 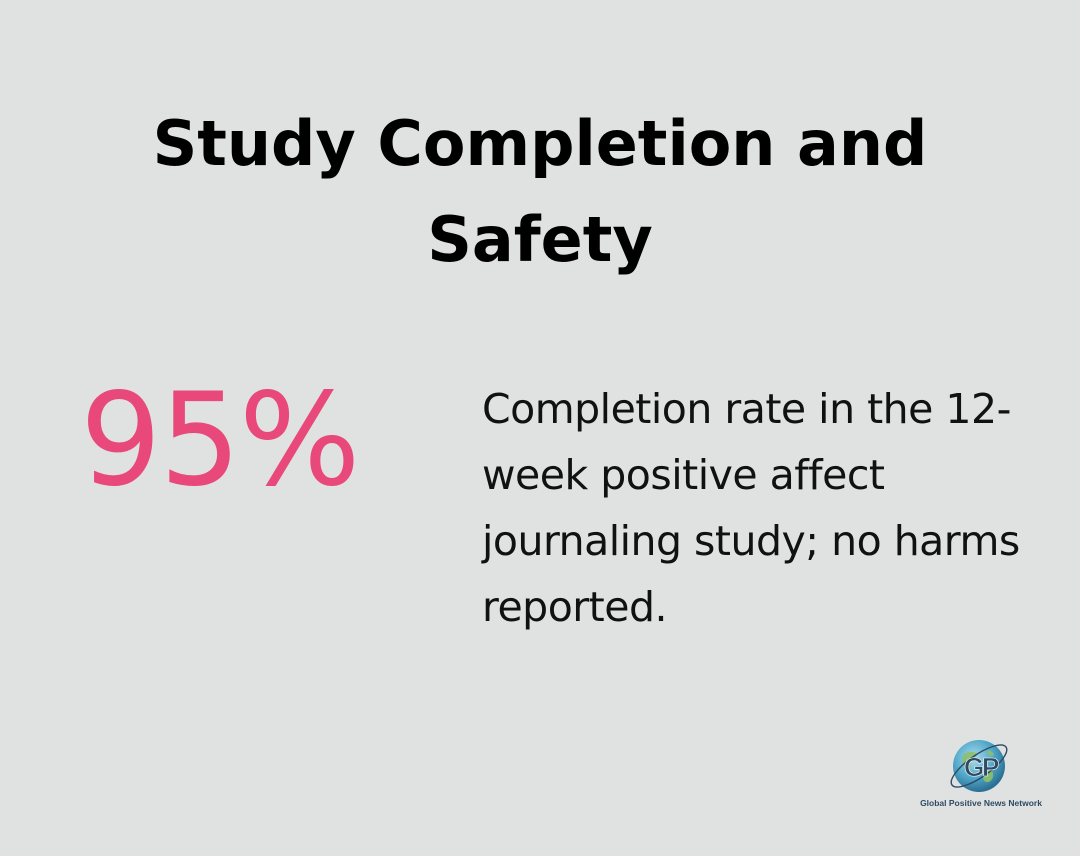 What do you see at coordinates (220, 440) in the screenshot?
I see `stat-value: 95%` at bounding box center [220, 440].